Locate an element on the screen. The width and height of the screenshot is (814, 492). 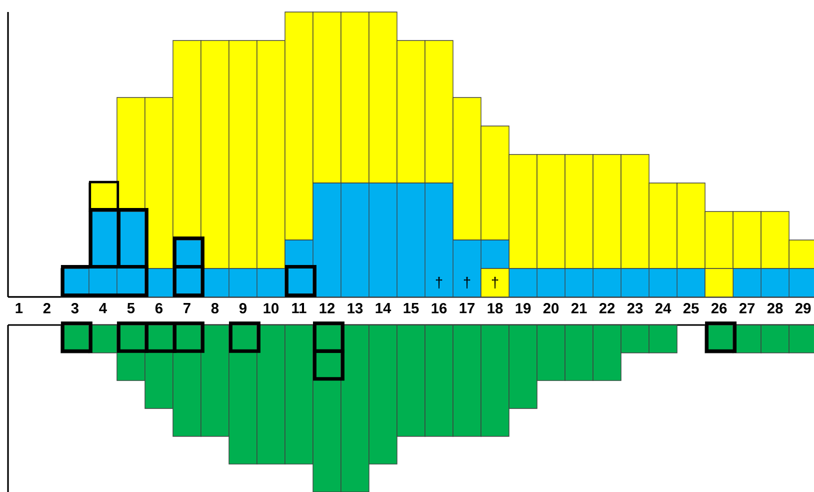
x-tick-label: 26 is located at coordinates (719, 308).